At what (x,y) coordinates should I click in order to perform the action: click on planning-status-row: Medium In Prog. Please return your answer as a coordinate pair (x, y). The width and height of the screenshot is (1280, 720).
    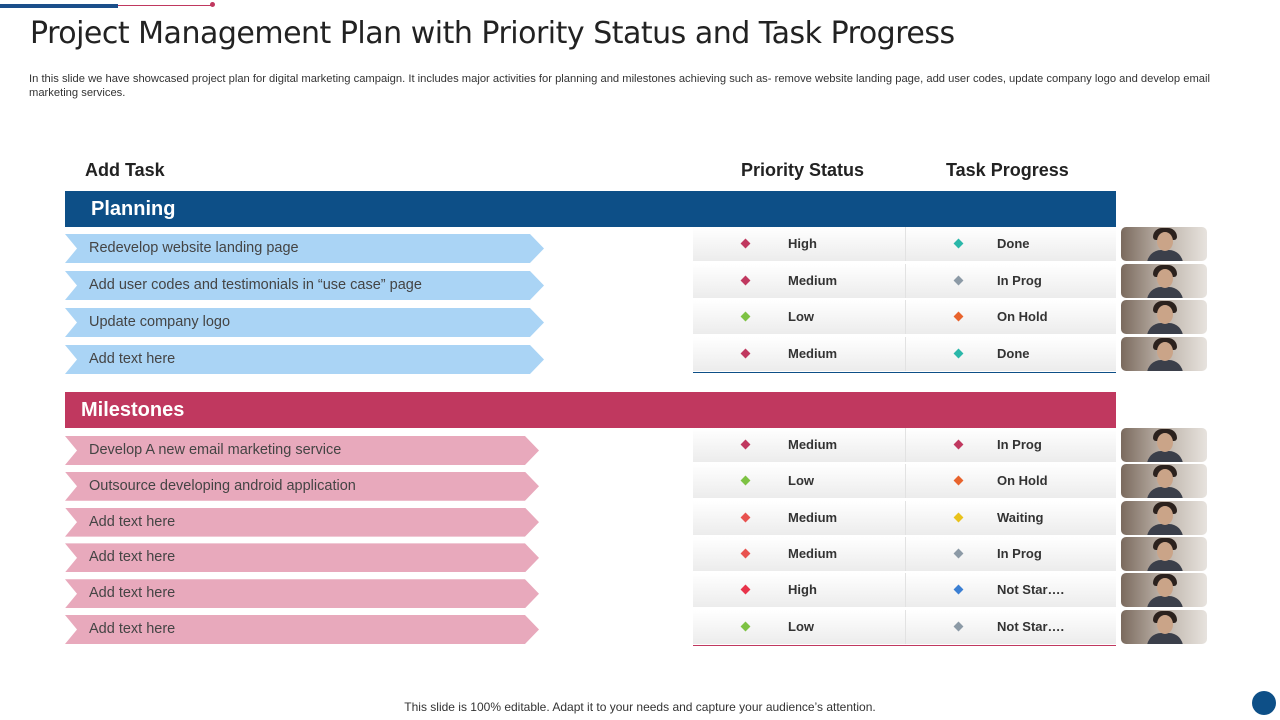
    Looking at the image, I should click on (904, 280).